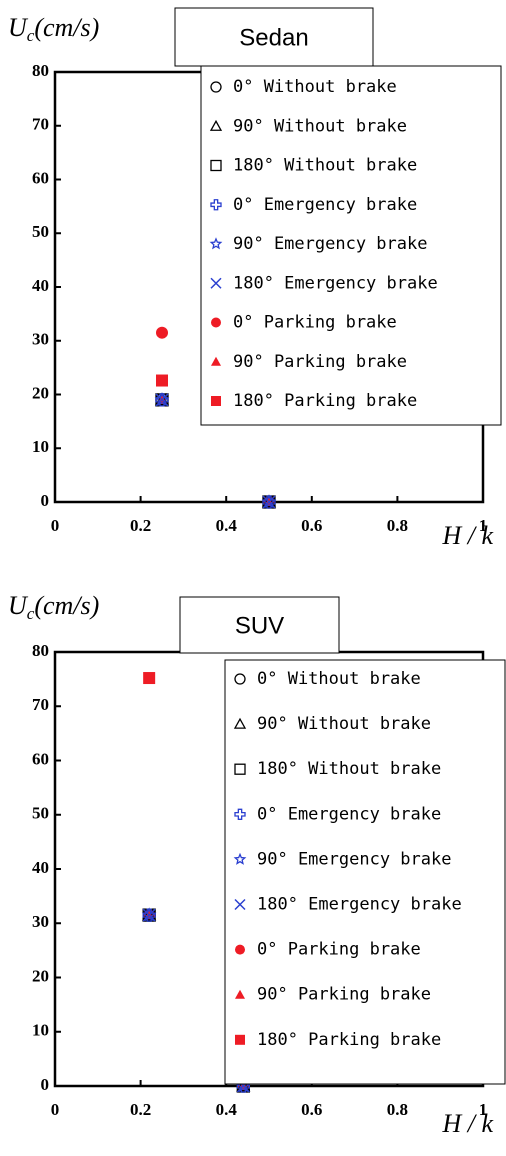 This screenshot has width=506, height=1156. I want to click on chart-title: SUV, so click(259, 625).